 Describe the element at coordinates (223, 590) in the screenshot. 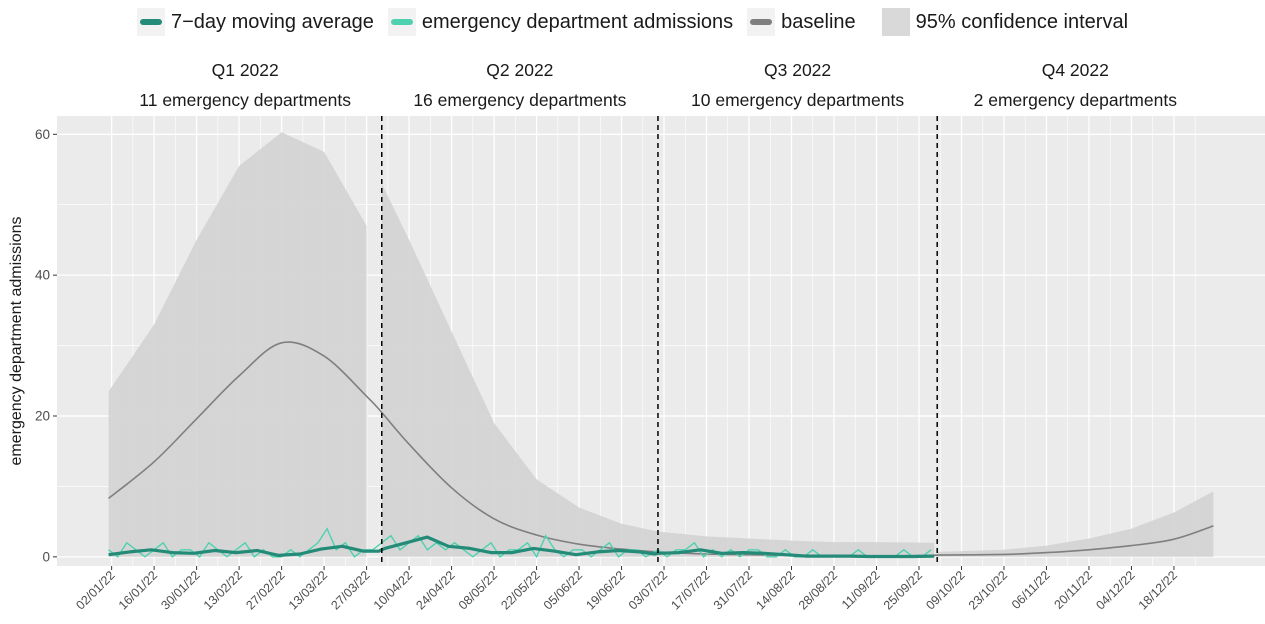

I see `x-tick-label: 13/02/22` at that location.